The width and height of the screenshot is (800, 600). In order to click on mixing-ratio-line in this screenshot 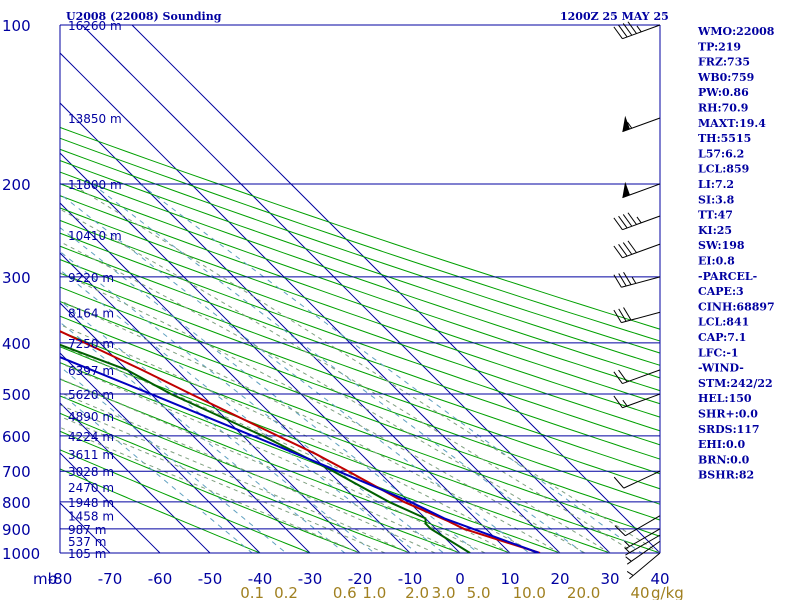, I will do `click(203, 437)`.